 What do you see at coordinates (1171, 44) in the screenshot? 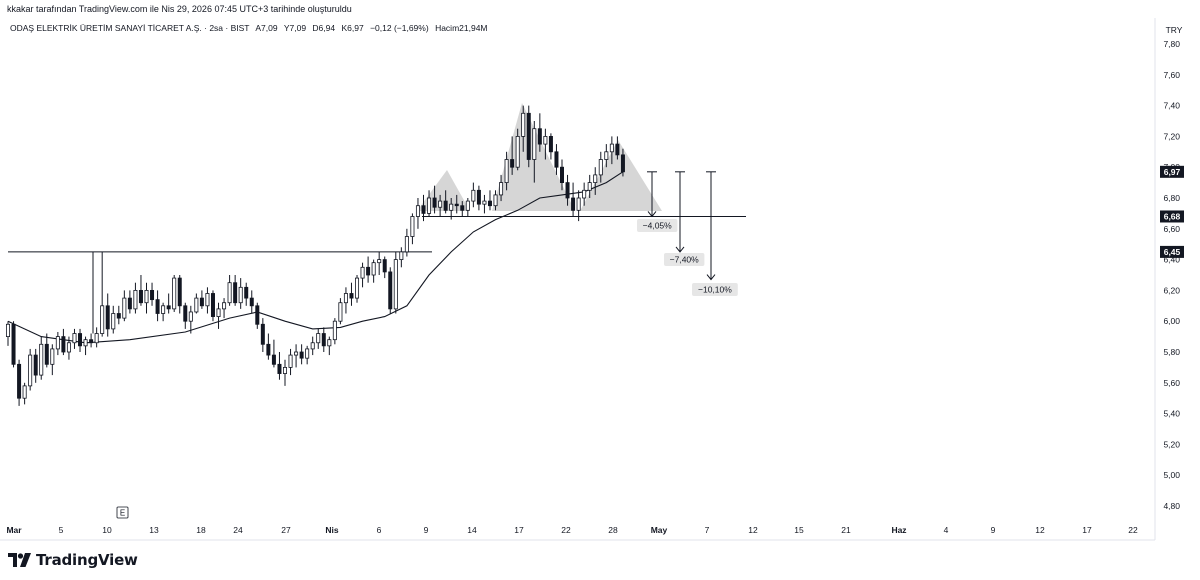
I see `y-tick-label: 7,80` at bounding box center [1171, 44].